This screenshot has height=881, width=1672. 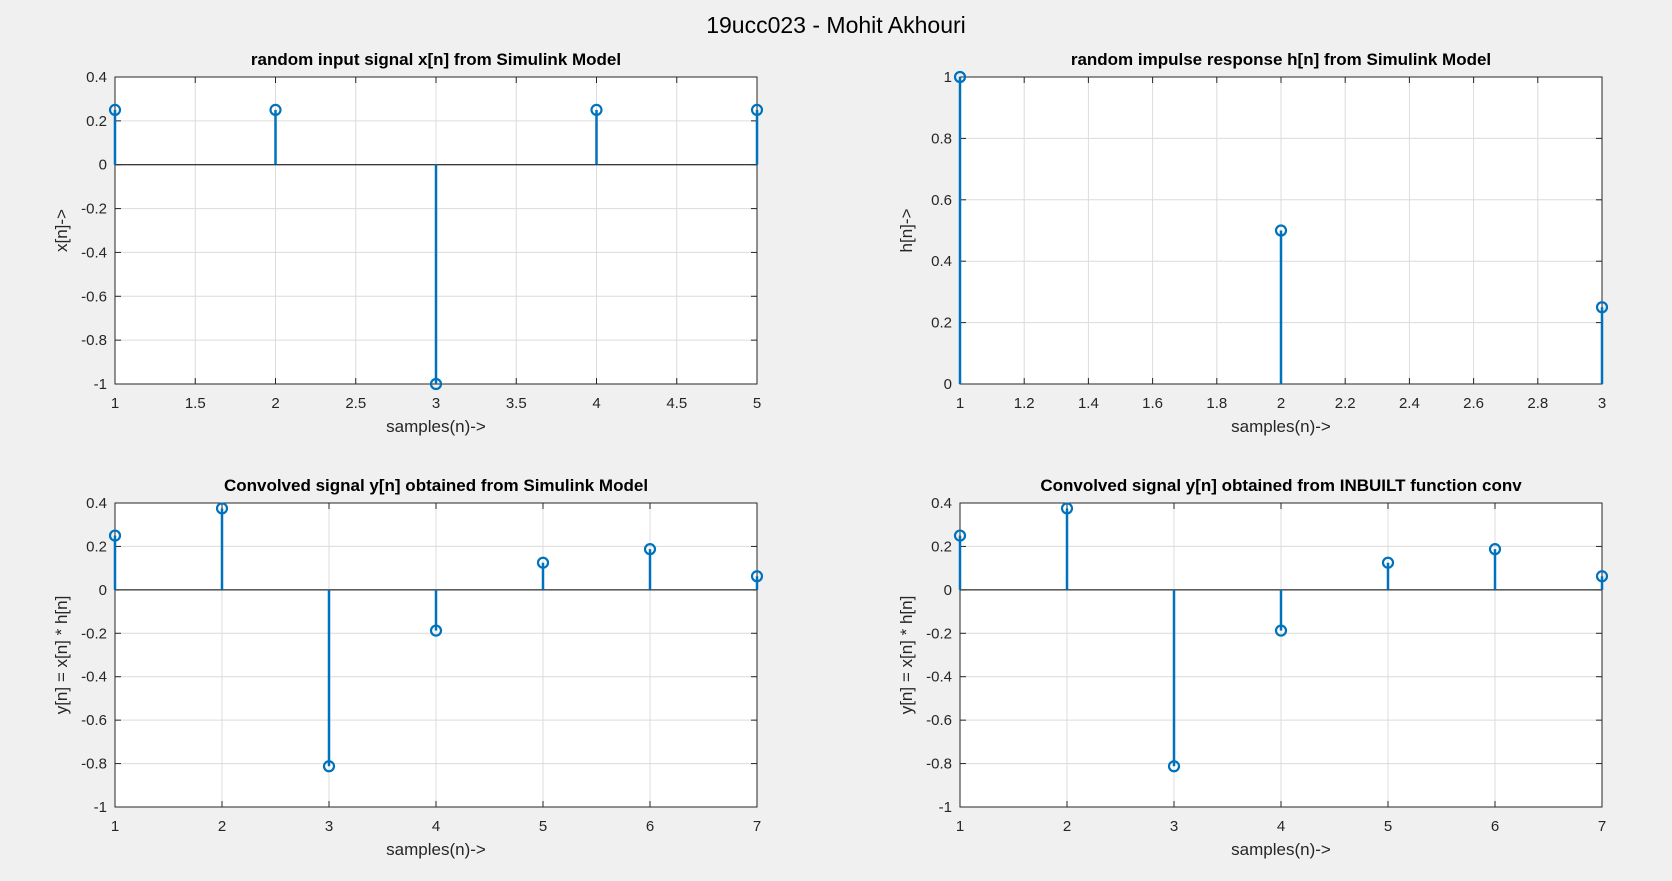 What do you see at coordinates (1345, 403) in the screenshot?
I see `x-tick-label: 2.2` at bounding box center [1345, 403].